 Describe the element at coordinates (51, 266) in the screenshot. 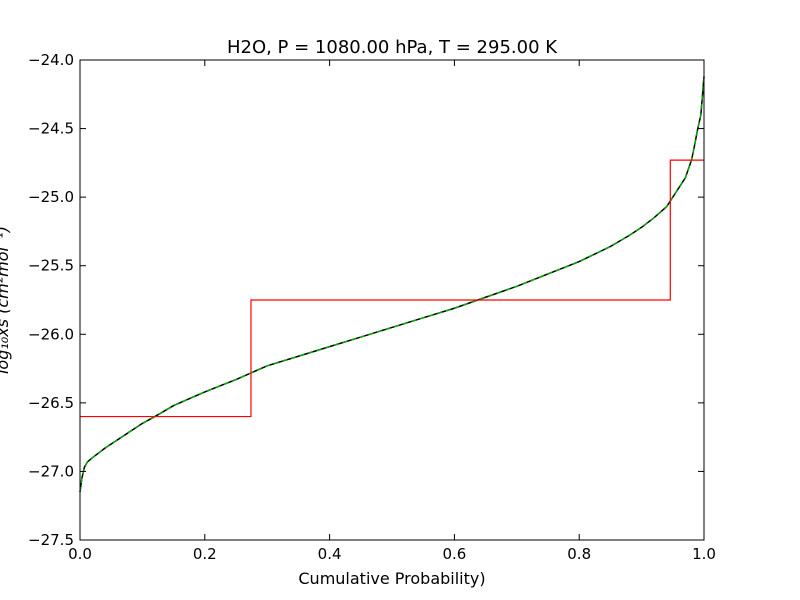

I see `y-tick-label: −25.5` at that location.